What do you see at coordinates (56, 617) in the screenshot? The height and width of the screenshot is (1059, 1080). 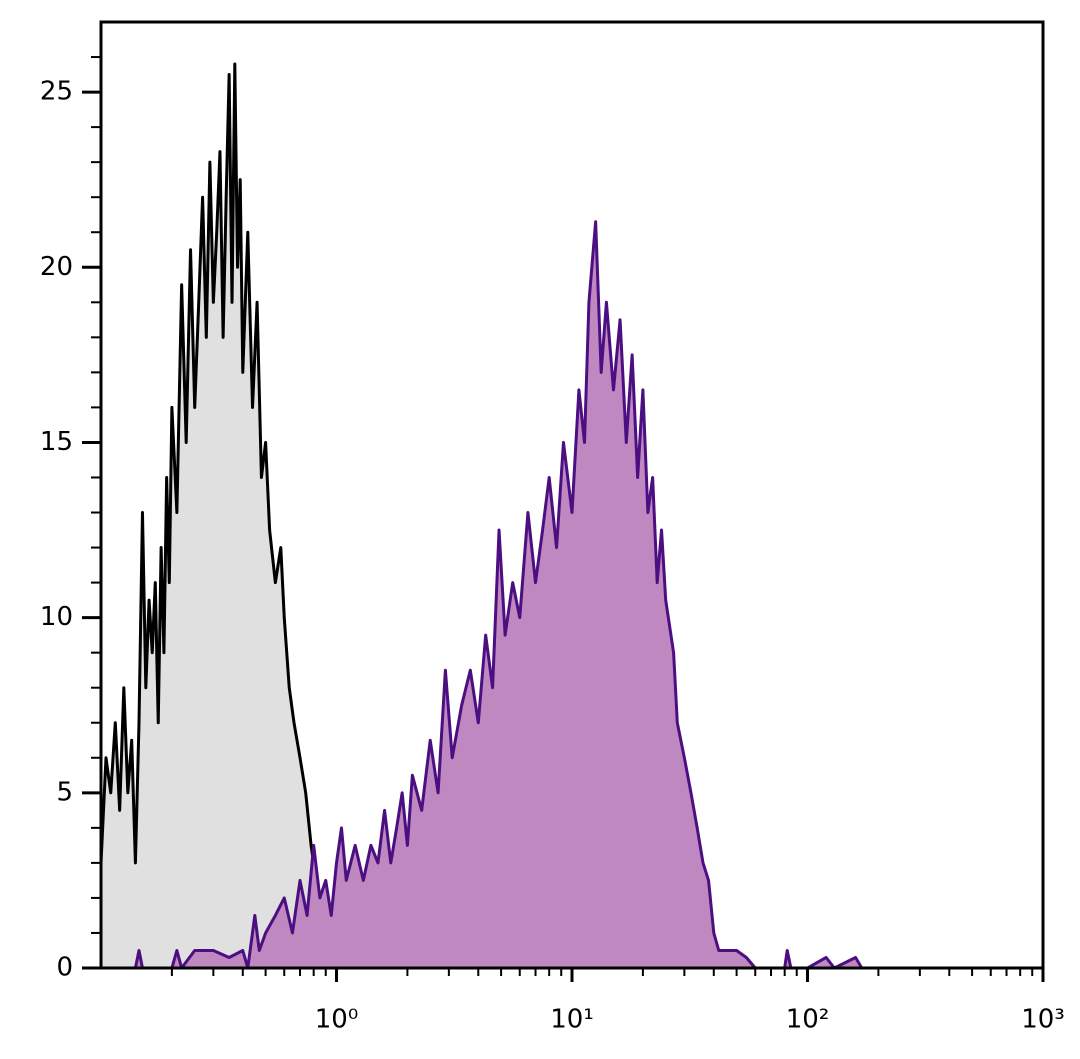 I see `y-tick-label: 10` at bounding box center [56, 617].